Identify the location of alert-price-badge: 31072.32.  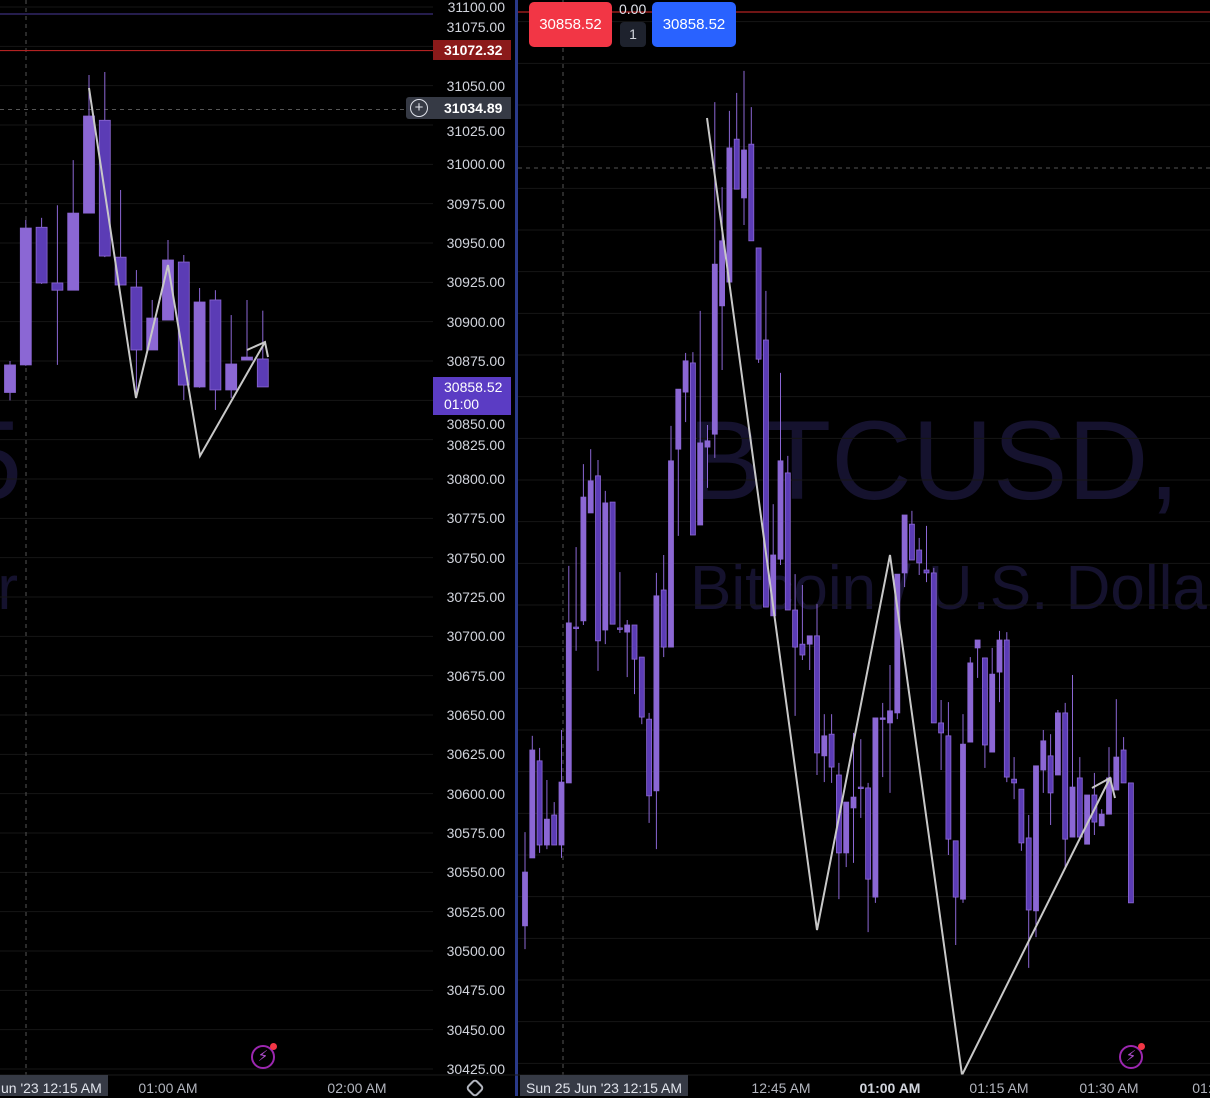
(472, 50).